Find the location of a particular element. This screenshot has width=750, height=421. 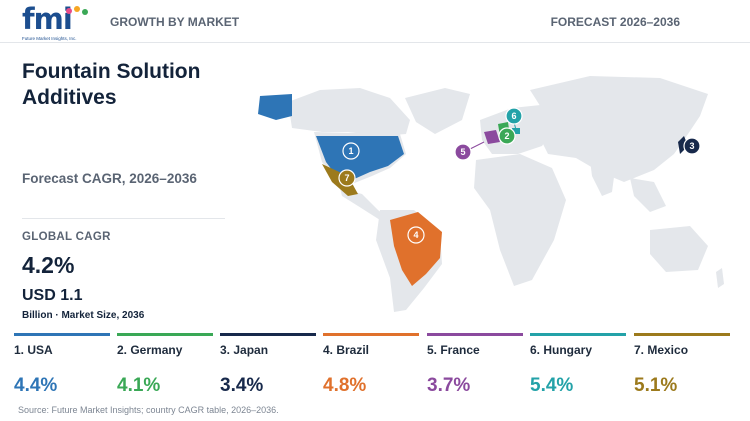

central-america-shape is located at coordinates (364, 204).